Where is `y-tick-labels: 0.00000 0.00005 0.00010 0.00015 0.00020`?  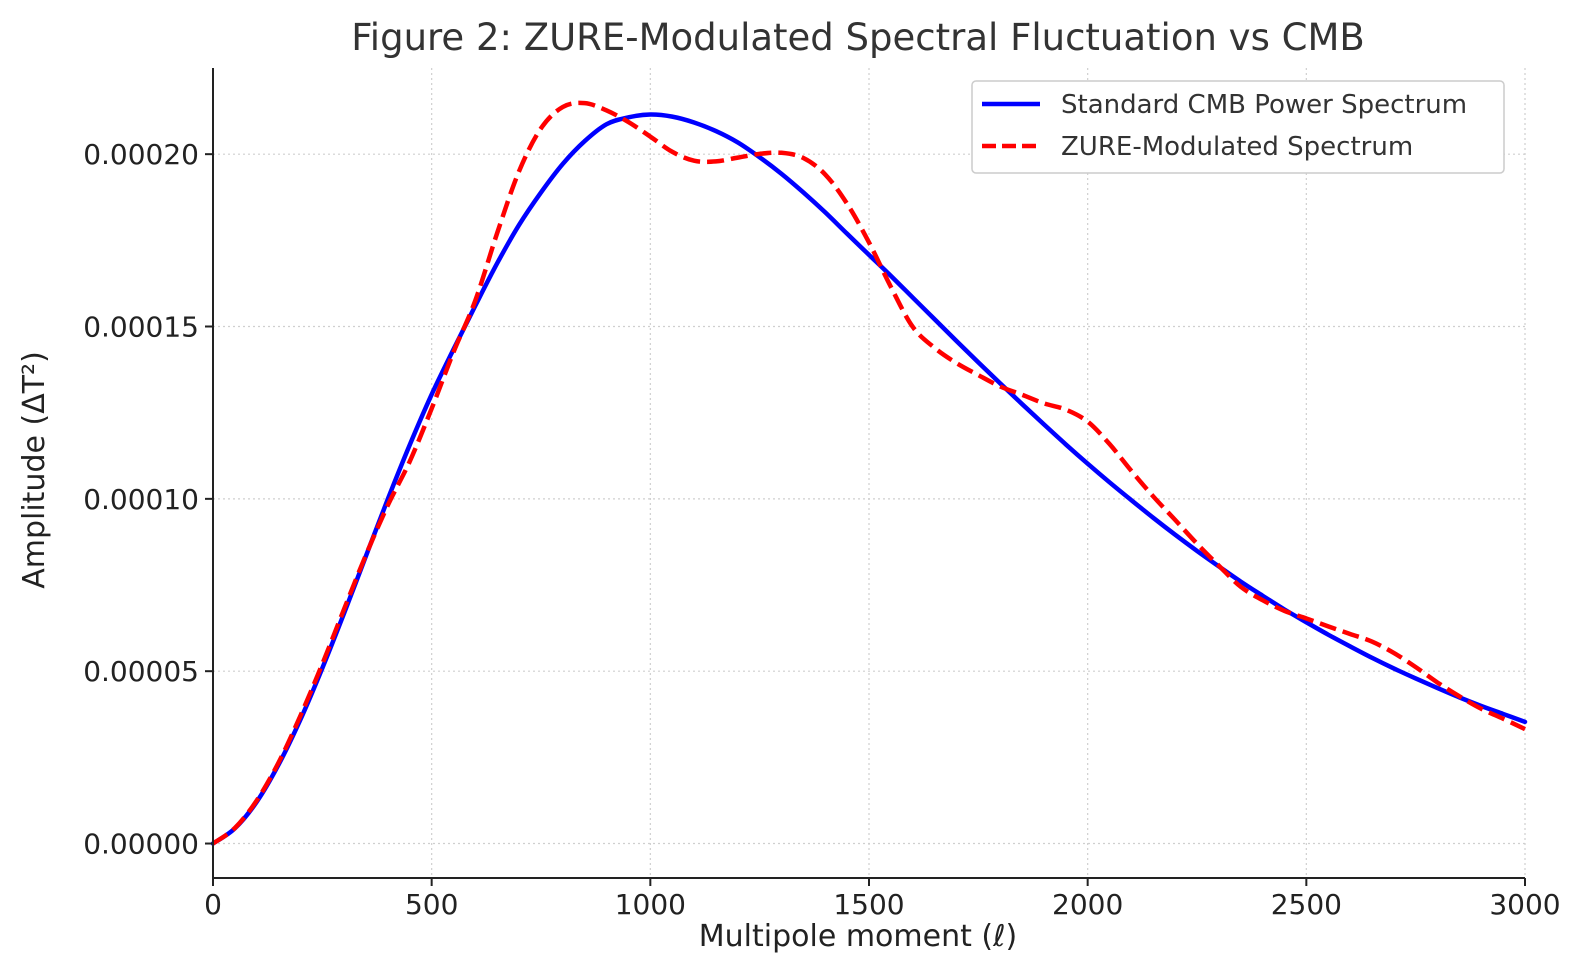 y-tick-labels: 0.00000 0.00005 0.00010 0.00015 0.00020 is located at coordinates (141, 499).